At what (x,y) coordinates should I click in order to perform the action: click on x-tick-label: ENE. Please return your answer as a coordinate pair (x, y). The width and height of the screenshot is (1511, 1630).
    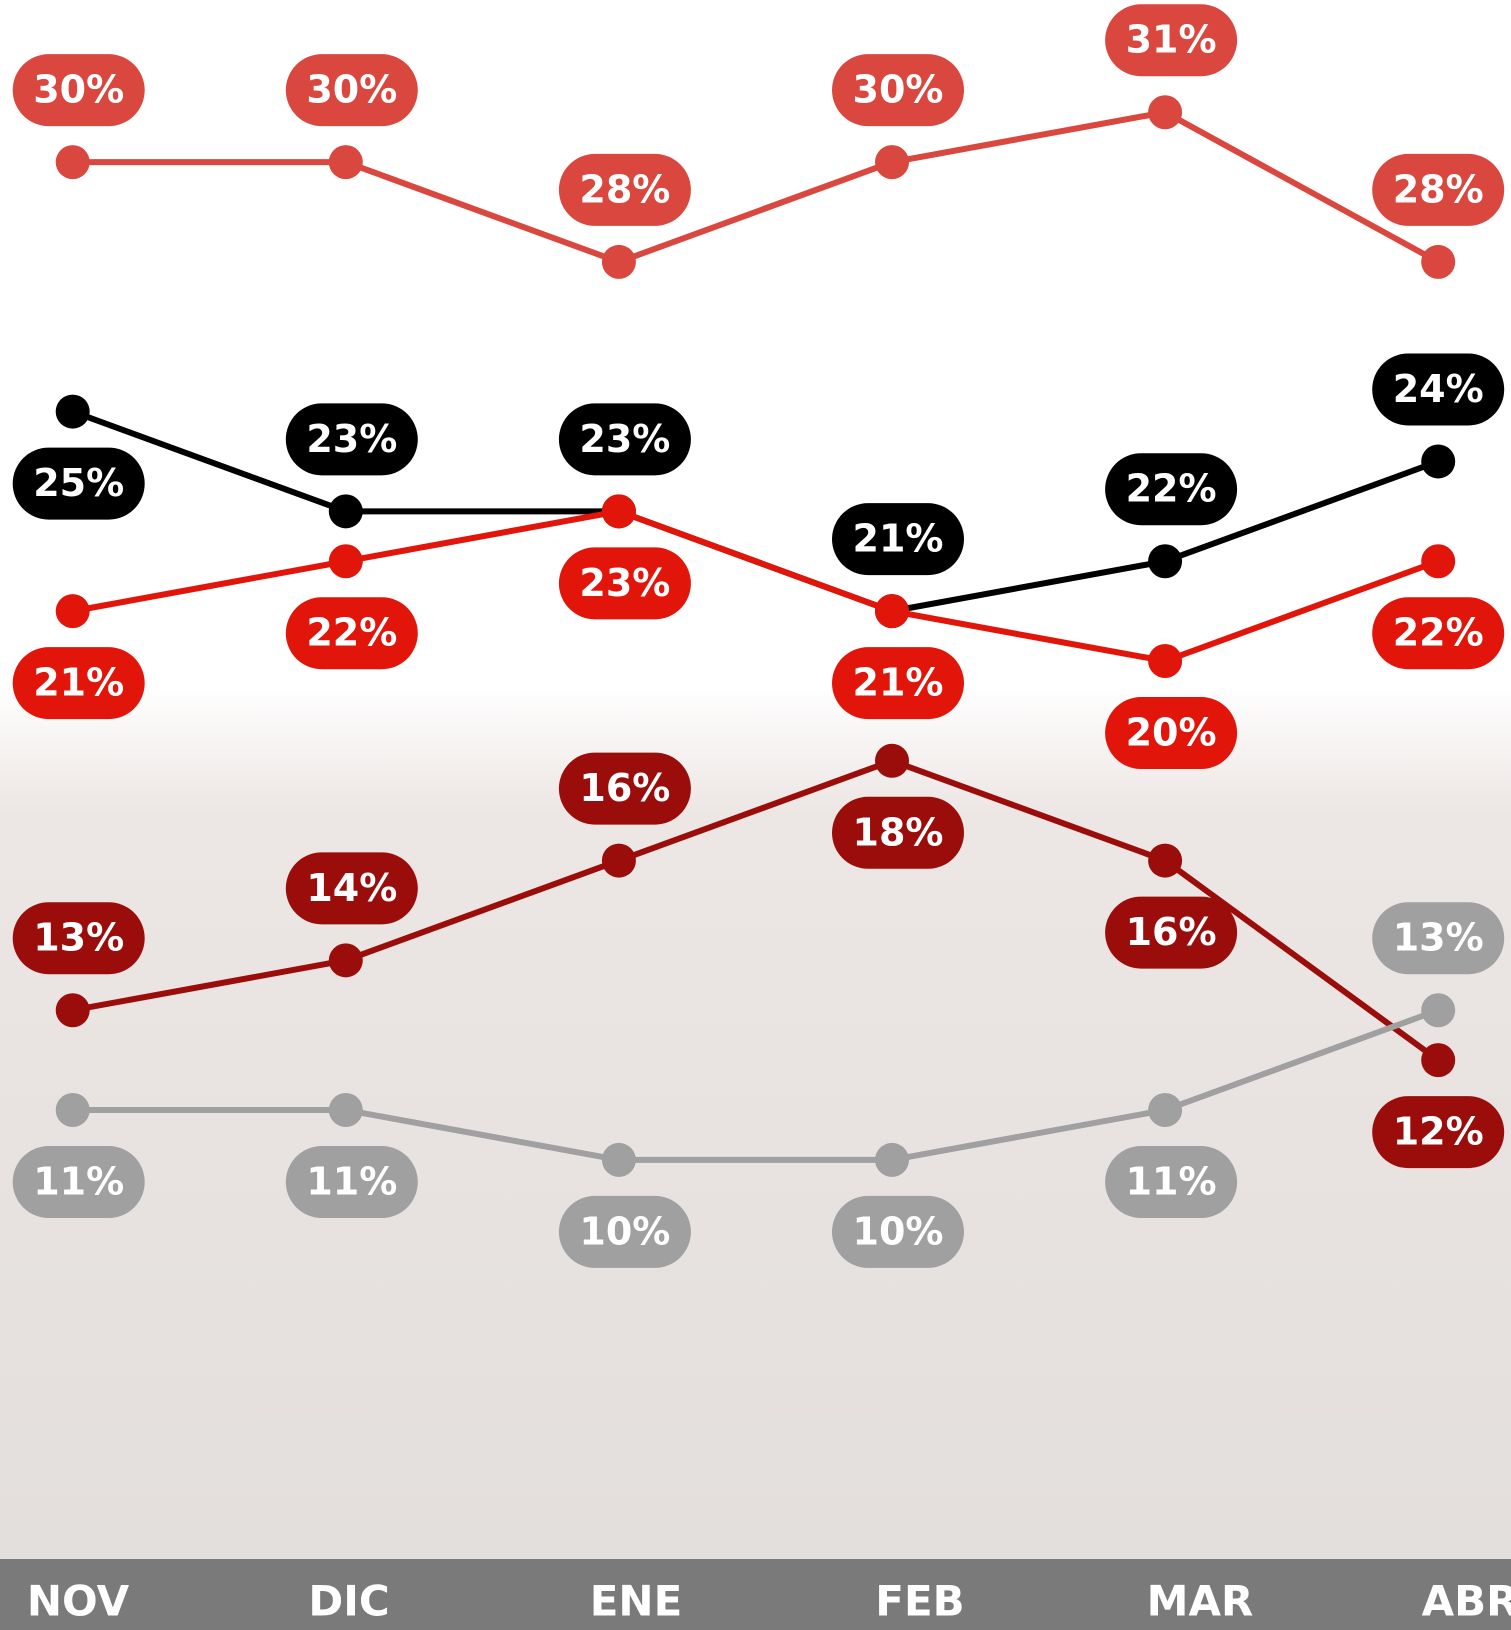
    Looking at the image, I should click on (636, 1601).